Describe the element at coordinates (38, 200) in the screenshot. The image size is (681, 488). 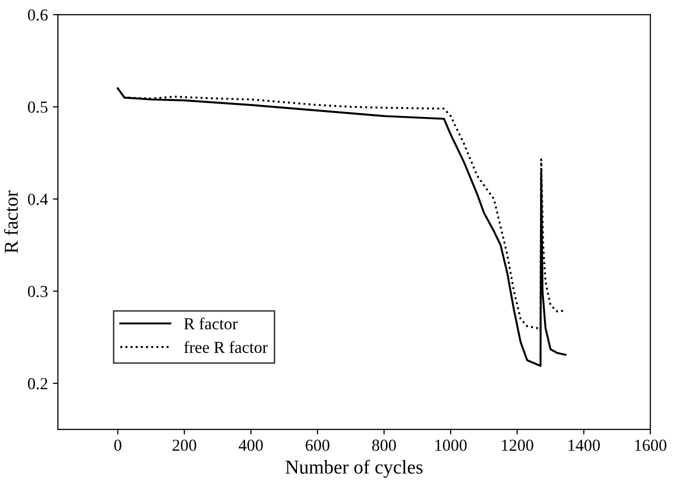
I see `y-tick-label: 0.4` at that location.